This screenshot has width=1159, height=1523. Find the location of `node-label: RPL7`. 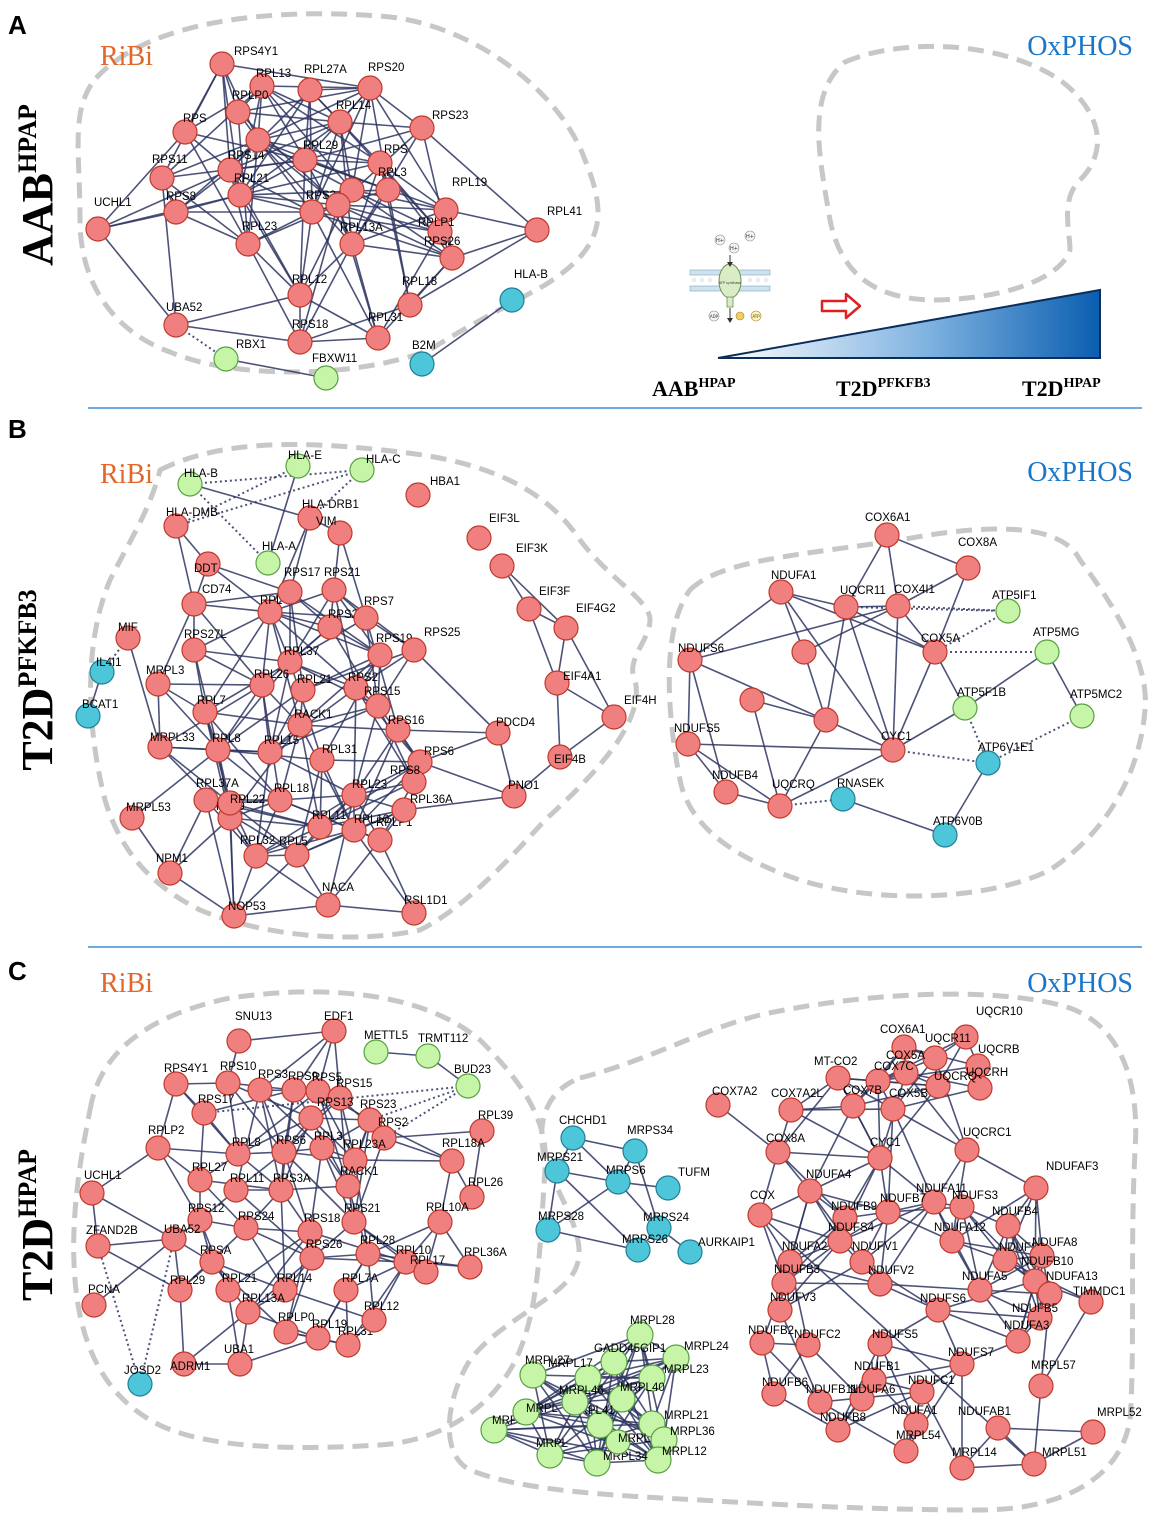

node-label: RPL7 is located at coordinates (211, 701).